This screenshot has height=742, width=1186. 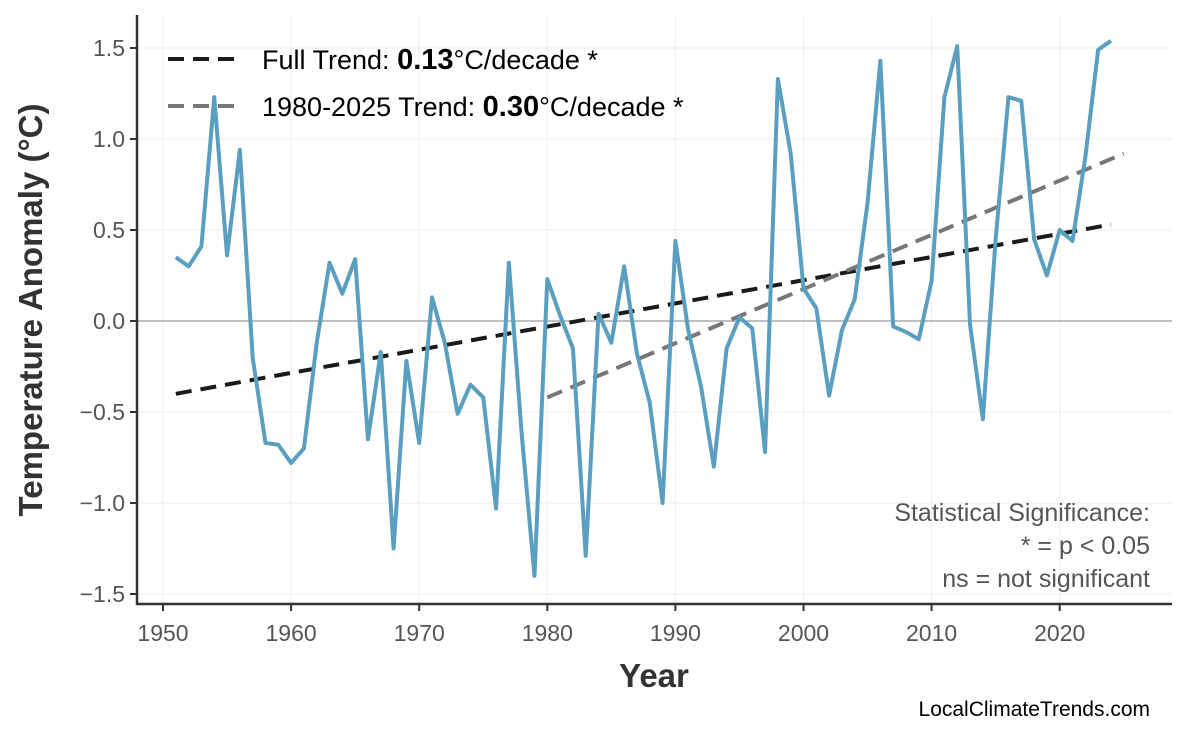 What do you see at coordinates (803, 633) in the screenshot?
I see `x-tick-label: 2000` at bounding box center [803, 633].